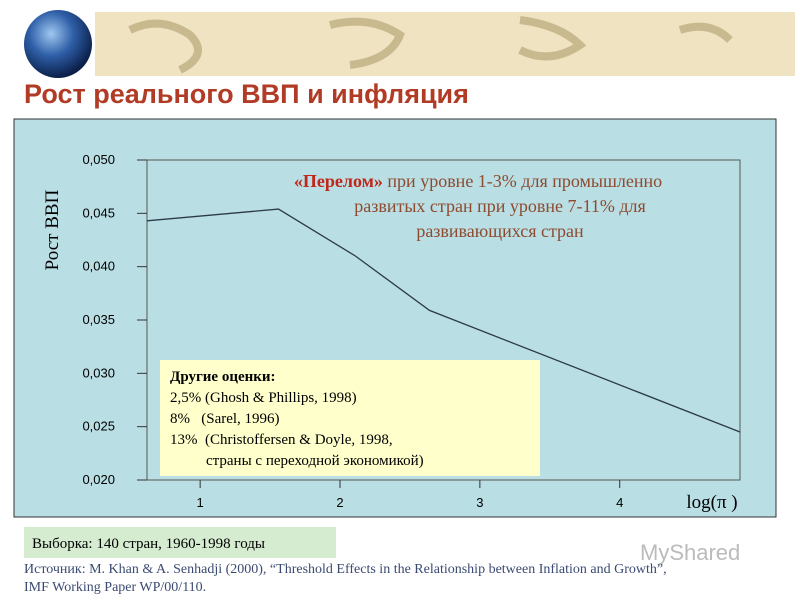  What do you see at coordinates (522, 181) in the screenshot?
I see `annotation-text: при уровне 1-3% для промышленно` at bounding box center [522, 181].